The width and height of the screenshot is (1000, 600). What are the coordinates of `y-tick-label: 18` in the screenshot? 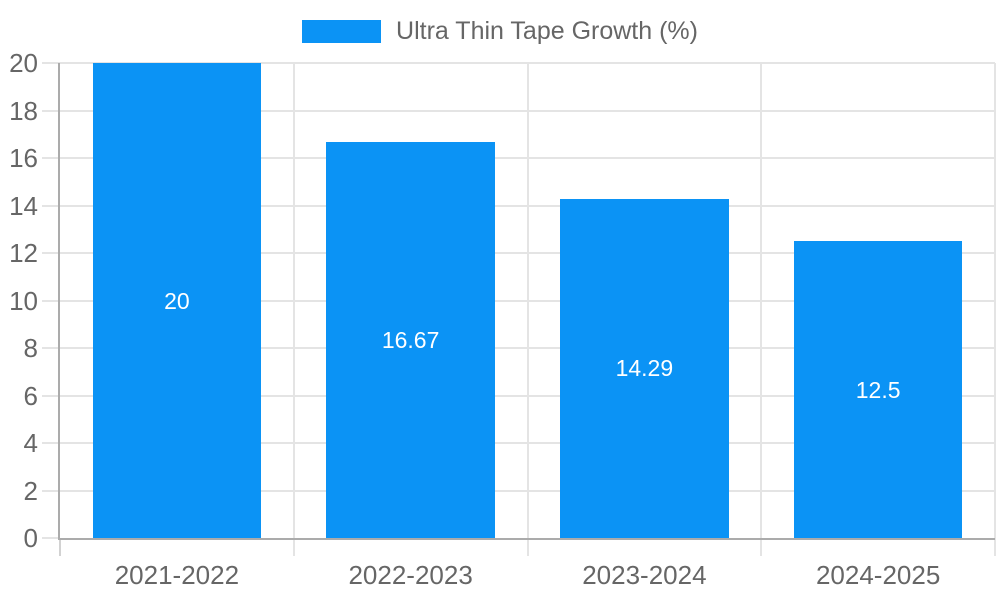 It's located at (23, 110).